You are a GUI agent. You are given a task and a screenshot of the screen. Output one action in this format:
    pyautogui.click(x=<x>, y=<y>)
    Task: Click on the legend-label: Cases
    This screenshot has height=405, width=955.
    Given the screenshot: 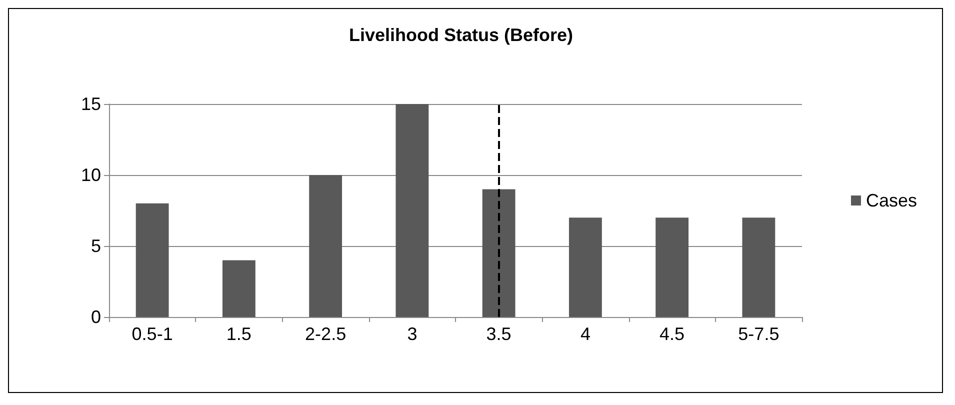 What is the action you would take?
    pyautogui.click(x=892, y=200)
    